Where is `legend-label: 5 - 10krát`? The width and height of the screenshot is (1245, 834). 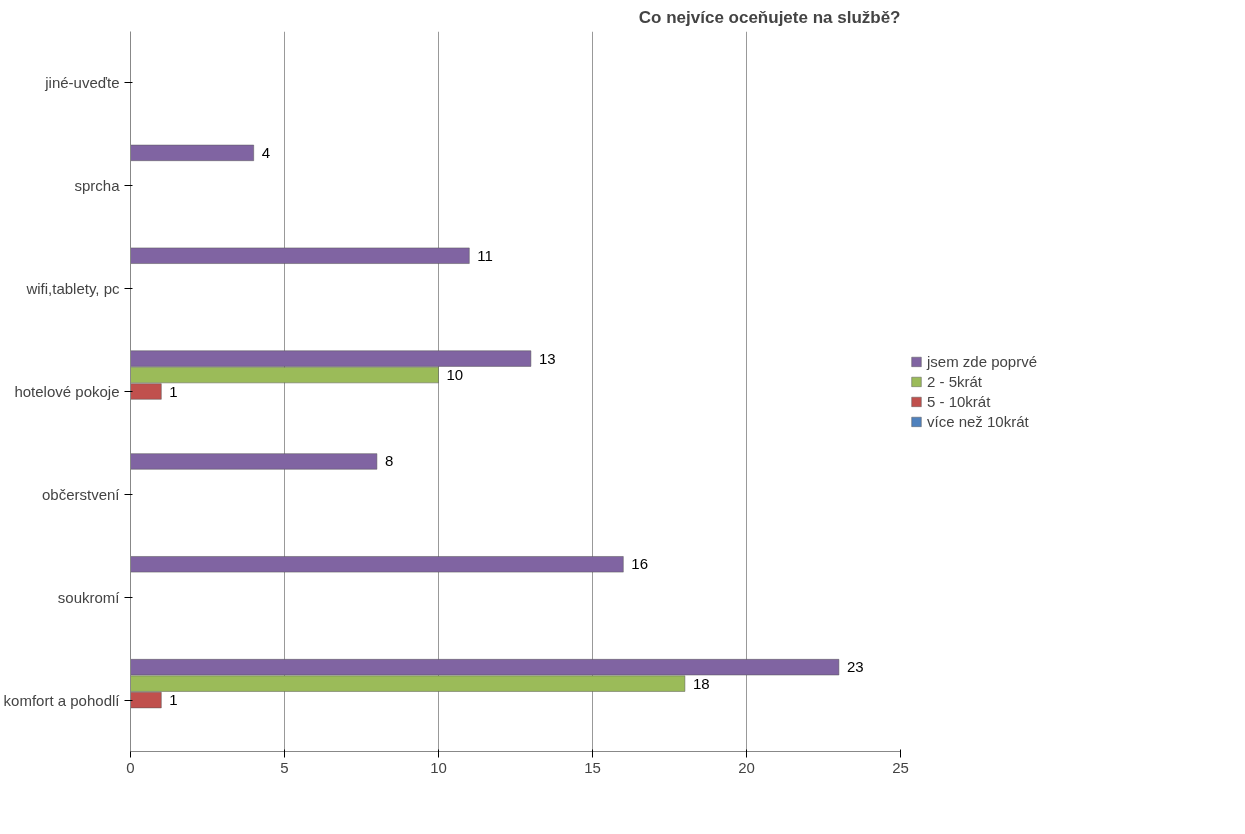
legend-label: 5 - 10krát is located at coordinates (959, 401).